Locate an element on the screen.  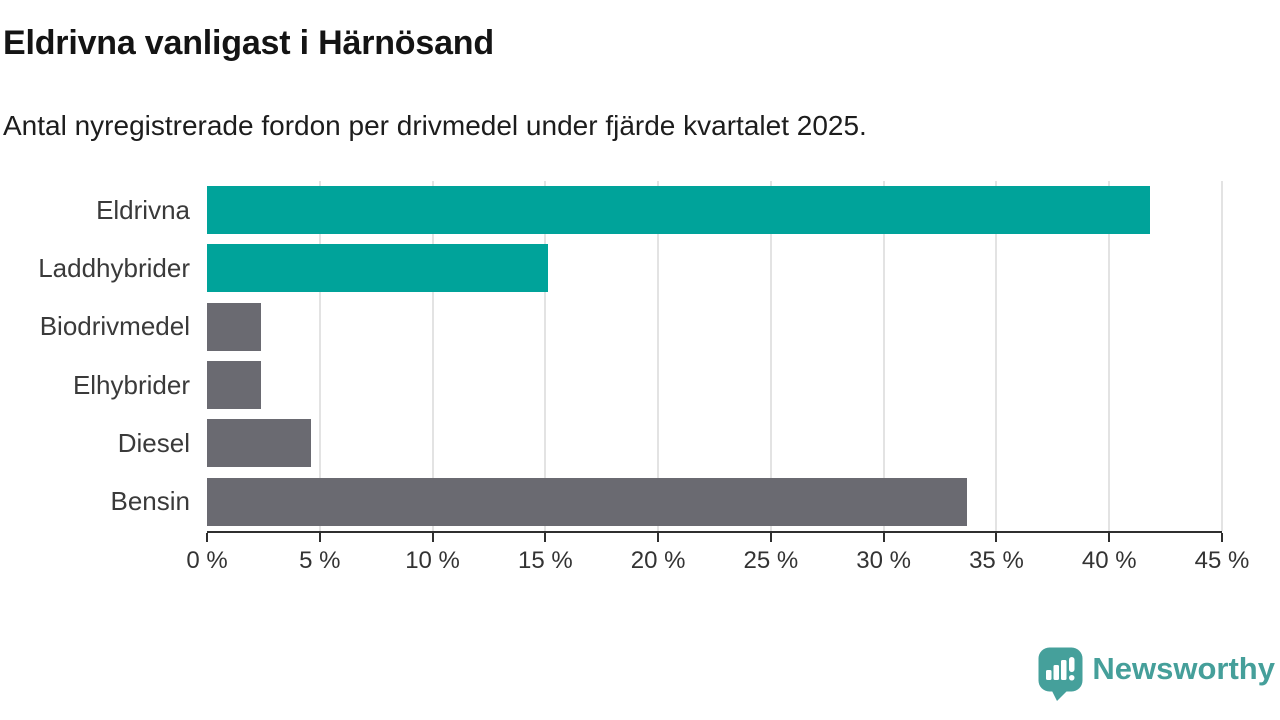
bar-row: Elhybrider is located at coordinates (611, 385).